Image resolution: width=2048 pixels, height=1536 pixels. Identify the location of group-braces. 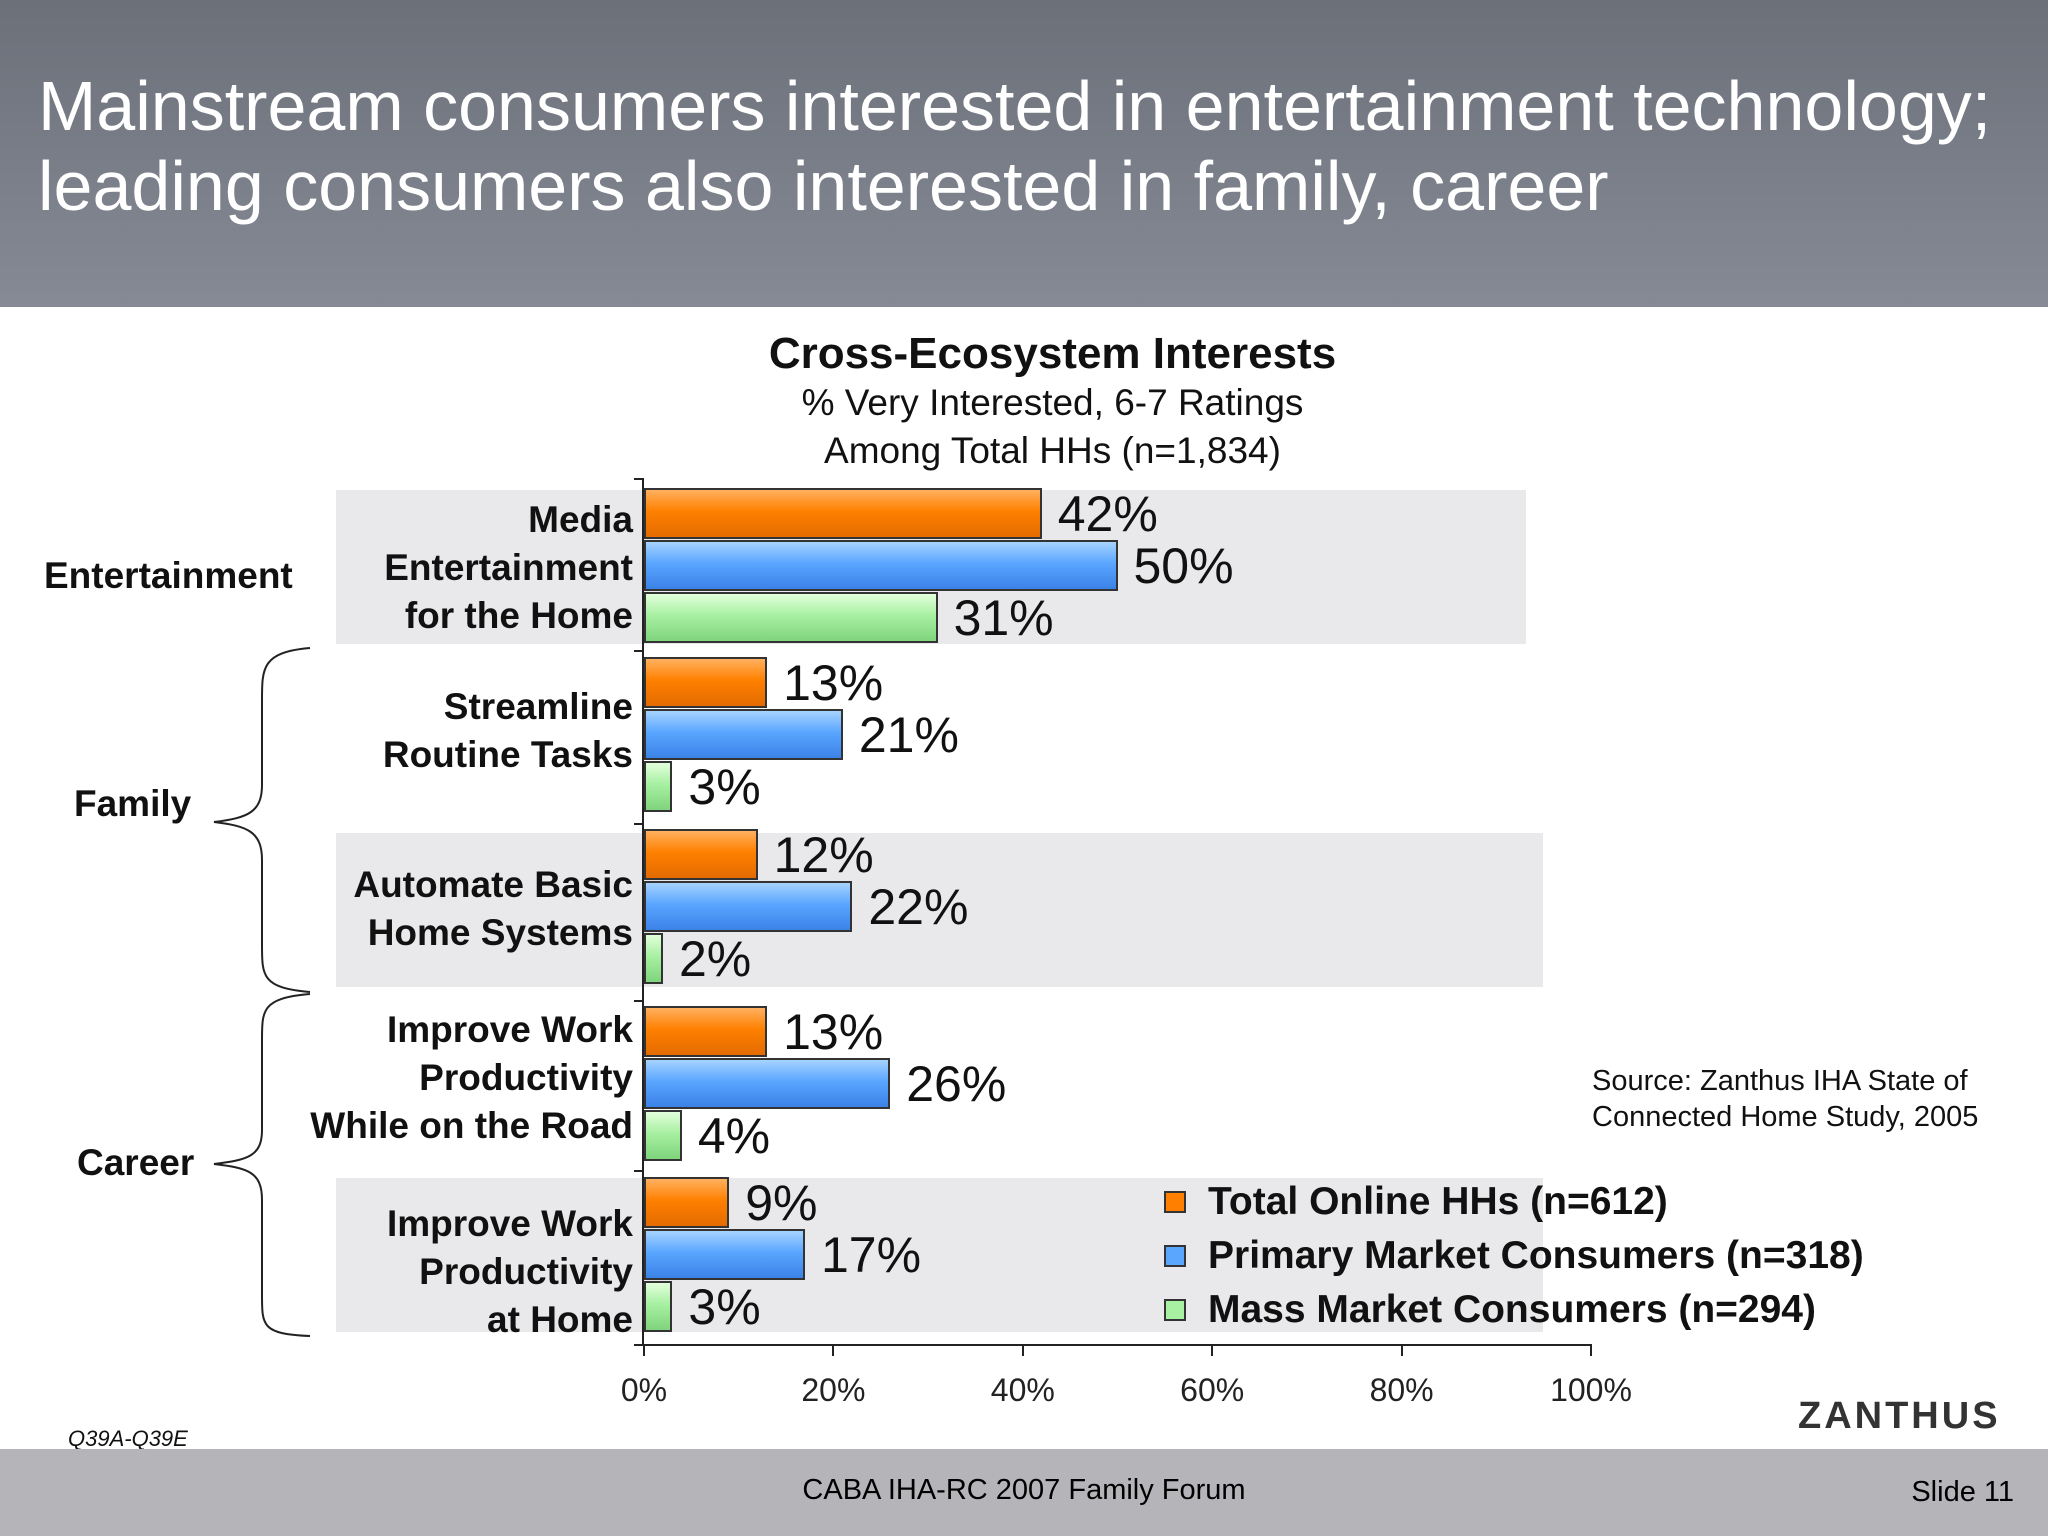
(262, 992).